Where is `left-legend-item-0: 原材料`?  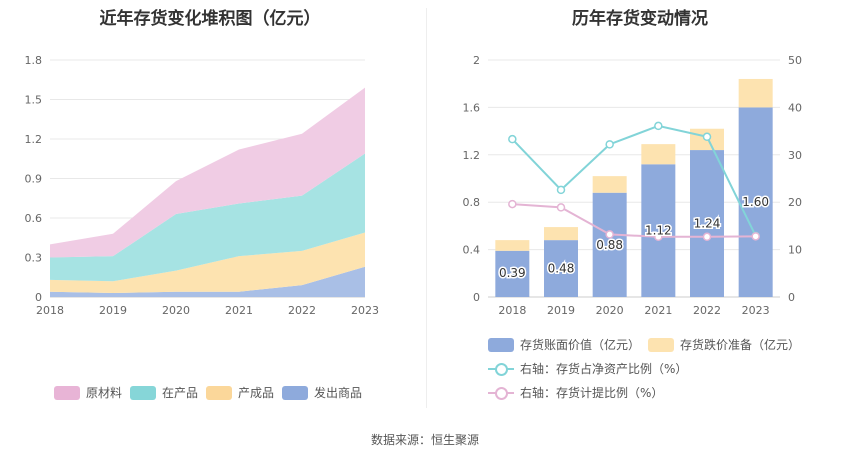
left-legend-item-0: 原材料 is located at coordinates (88, 392).